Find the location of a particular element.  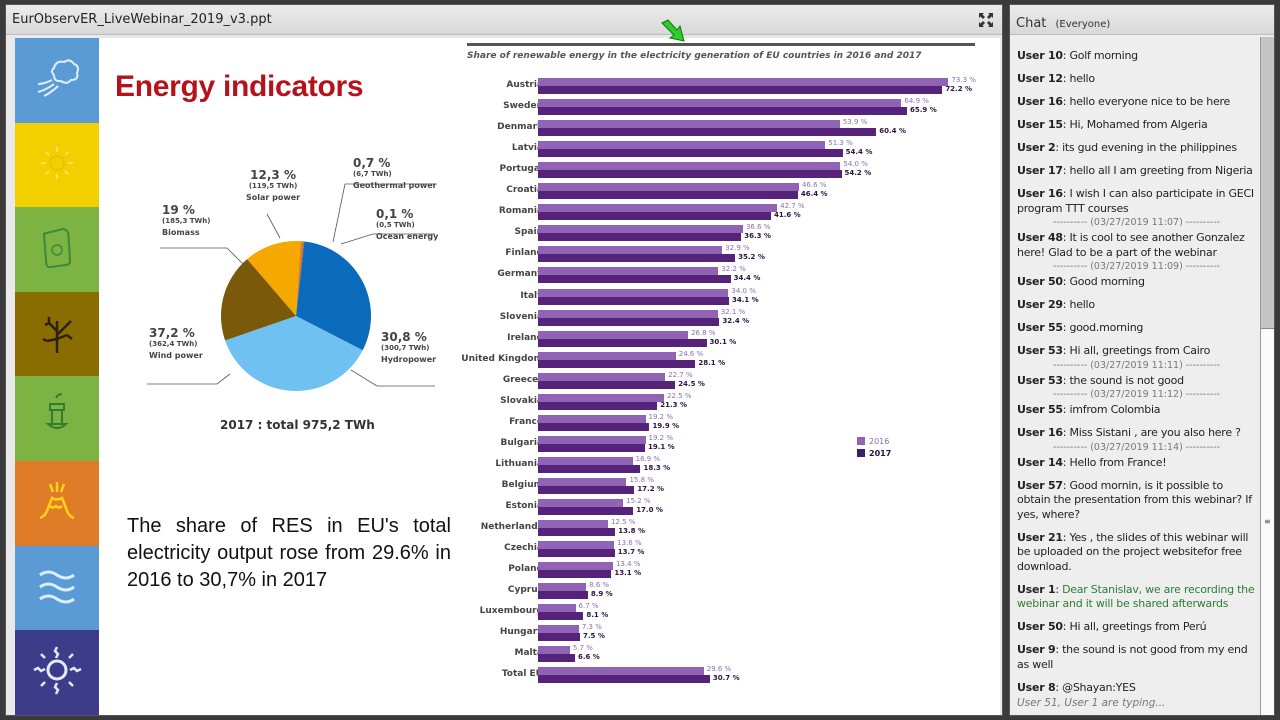

pie-slice-biomass is located at coordinates (258, 300).